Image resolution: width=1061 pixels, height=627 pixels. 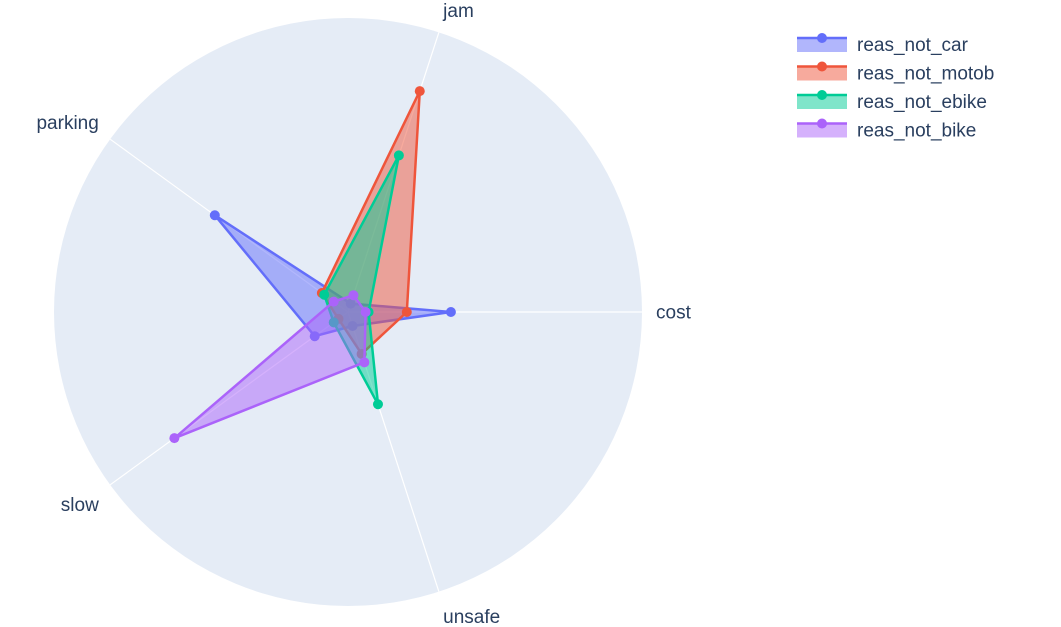 I want to click on data-point-reas_not_motob-jam, so click(x=419, y=91).